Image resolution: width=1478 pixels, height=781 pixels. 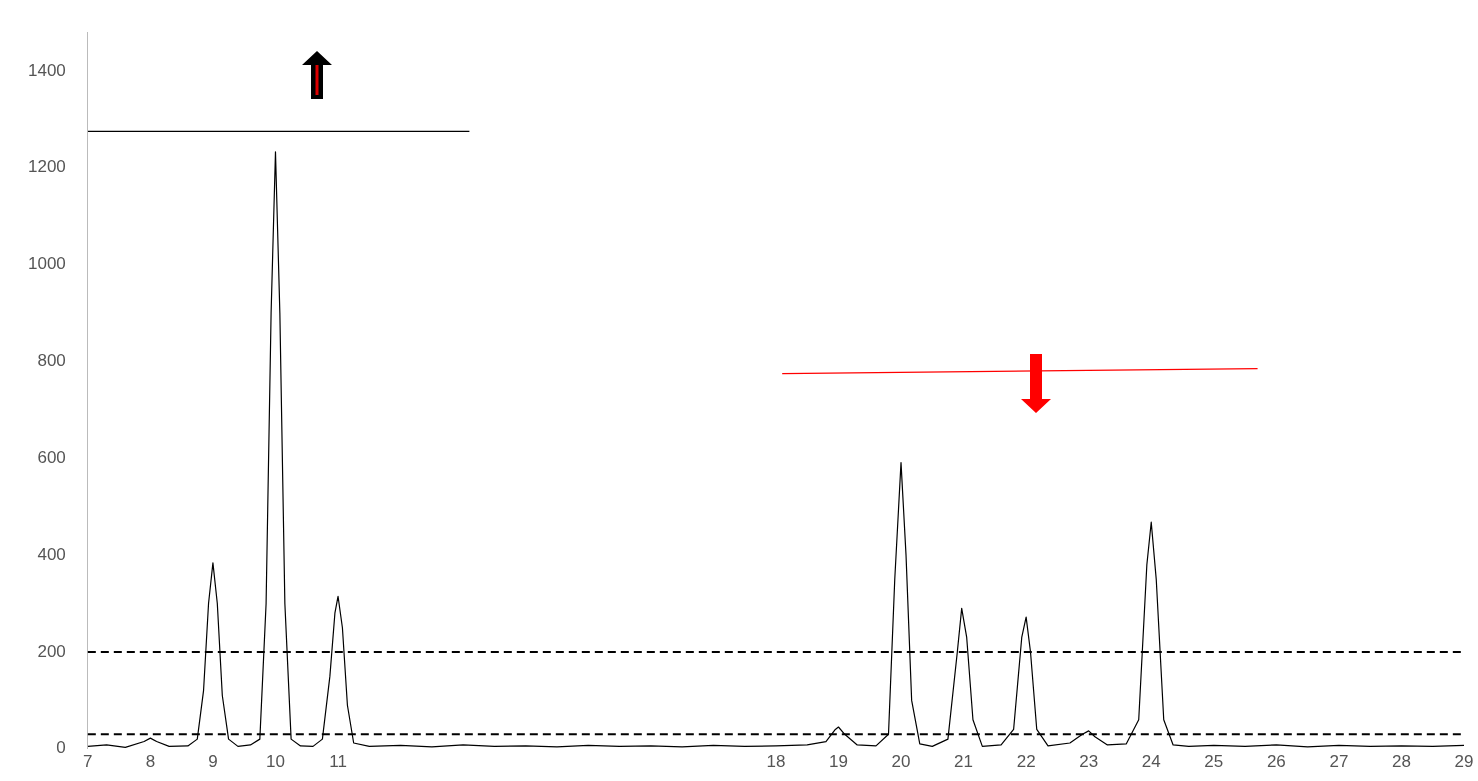 I want to click on y-tick-label: 800, so click(x=51, y=361).